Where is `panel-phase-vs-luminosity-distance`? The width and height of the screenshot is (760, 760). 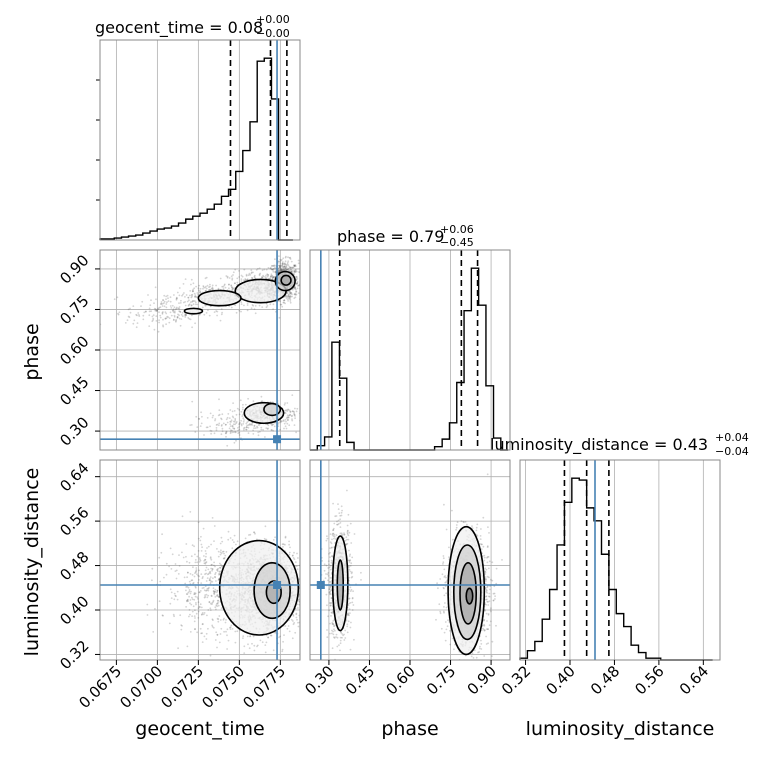
panel-phase-vs-luminosity-distance is located at coordinates (410, 560).